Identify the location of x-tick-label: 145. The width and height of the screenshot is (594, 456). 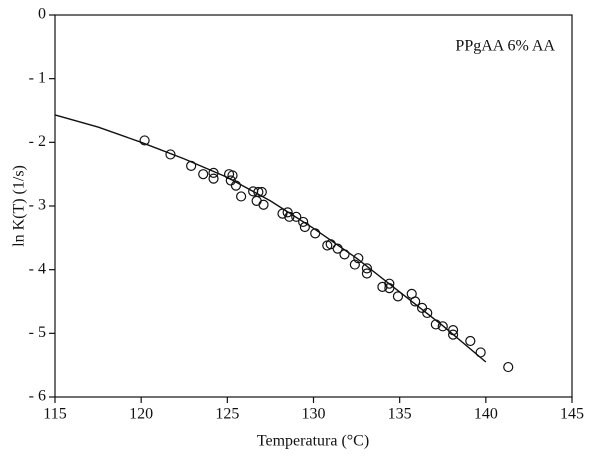
(572, 414).